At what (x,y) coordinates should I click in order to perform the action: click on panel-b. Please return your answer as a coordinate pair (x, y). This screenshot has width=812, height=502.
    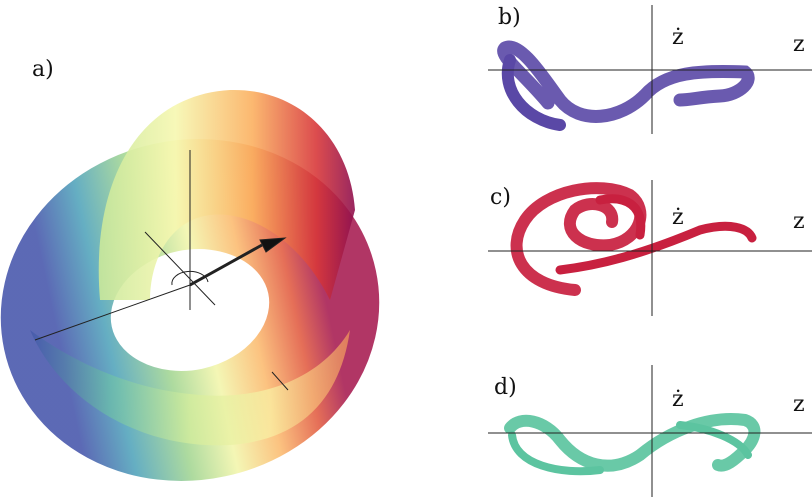
    Looking at the image, I should click on (650, 69).